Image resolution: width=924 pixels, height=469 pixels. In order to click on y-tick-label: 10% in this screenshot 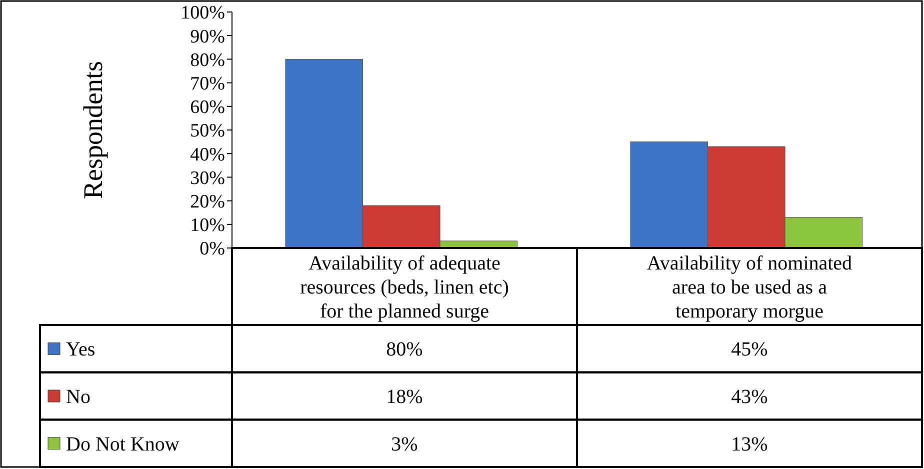, I will do `click(208, 225)`.